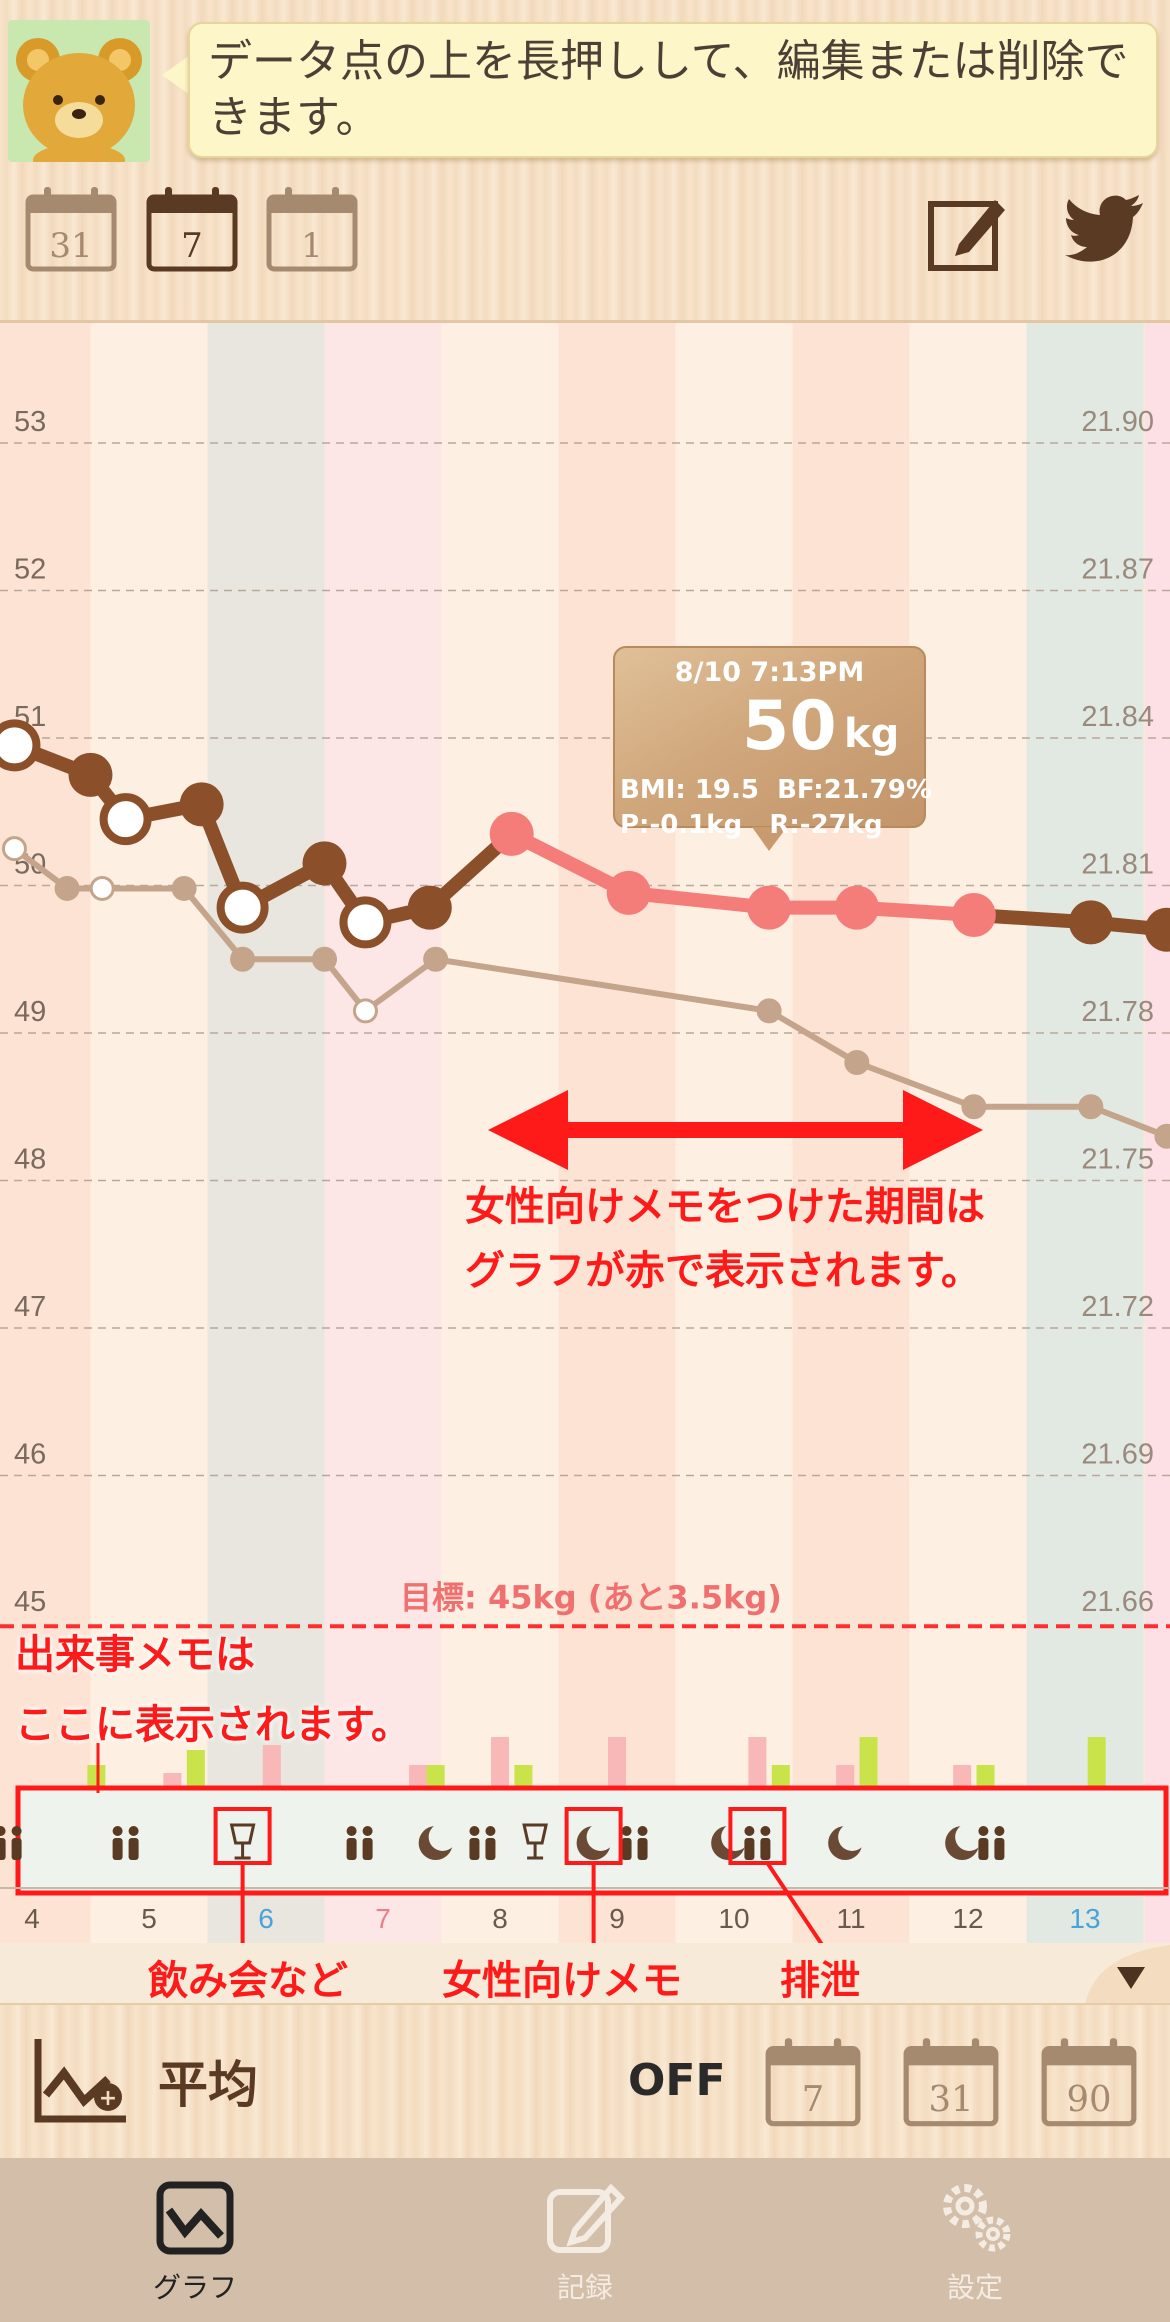 Image resolution: width=1170 pixels, height=2322 pixels. Describe the element at coordinates (312, 246) in the screenshot. I see `range-1-label: 1` at that location.